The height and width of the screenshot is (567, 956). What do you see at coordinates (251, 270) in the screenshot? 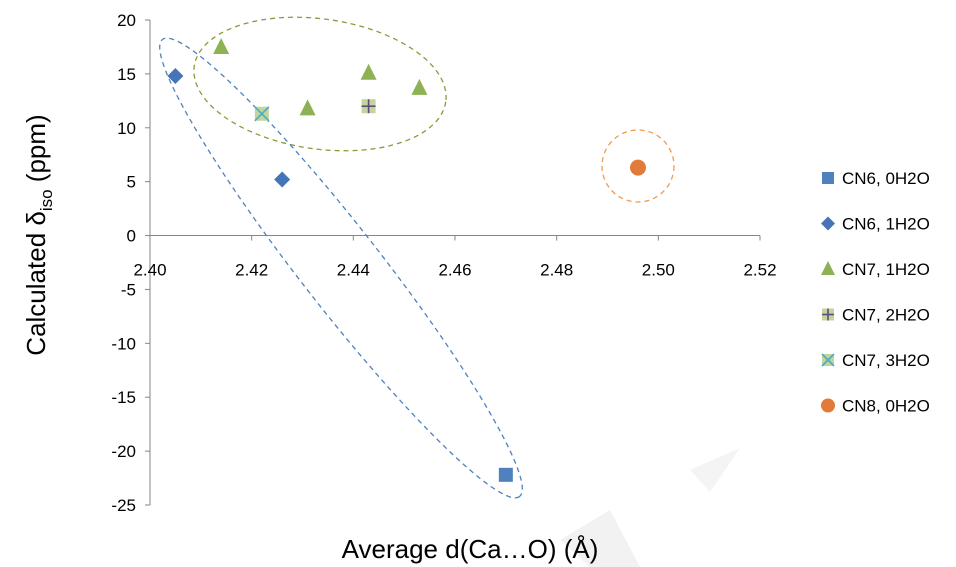
I see `x-tick-label: 2.42` at bounding box center [251, 270].